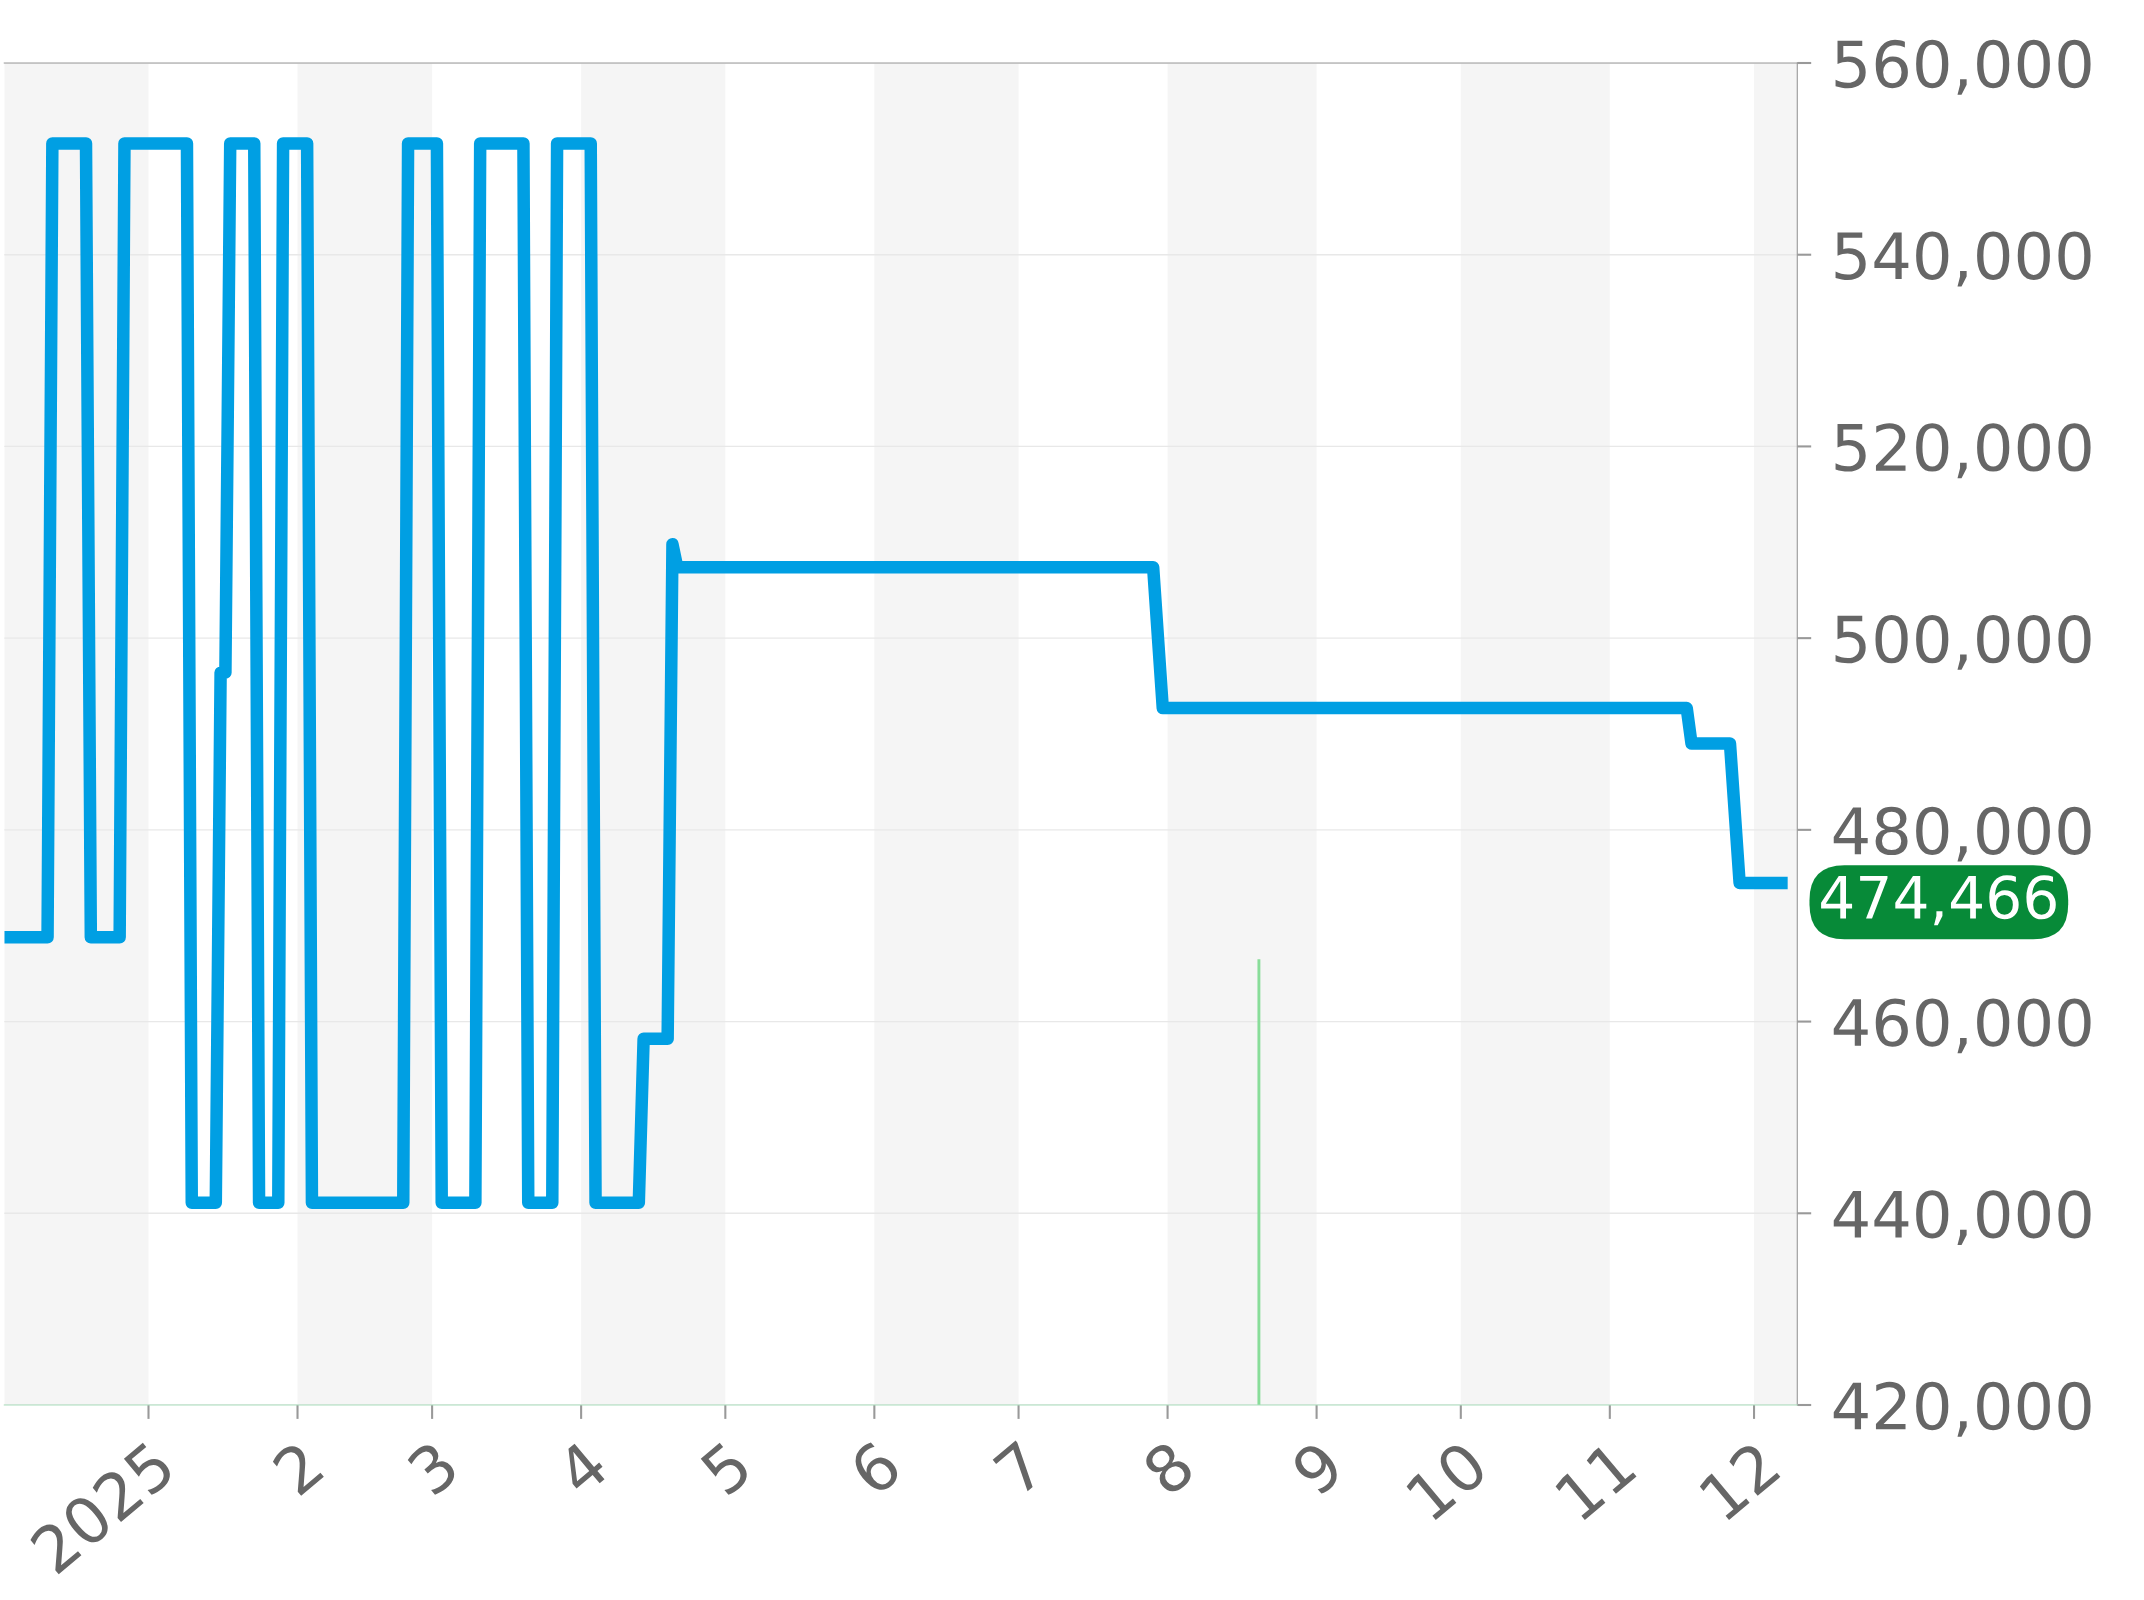 This screenshot has height=1600, width=2144. What do you see at coordinates (1962, 1217) in the screenshot?
I see `y-tick-label: 440,000` at bounding box center [1962, 1217].